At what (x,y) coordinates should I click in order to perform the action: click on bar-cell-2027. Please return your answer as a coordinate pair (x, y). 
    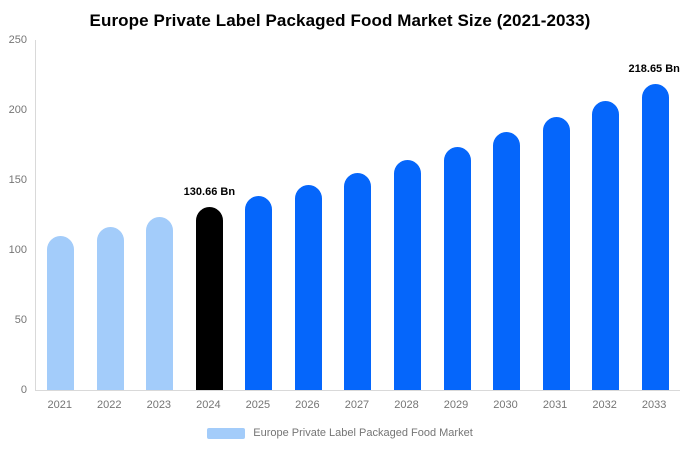
    Looking at the image, I should click on (358, 215).